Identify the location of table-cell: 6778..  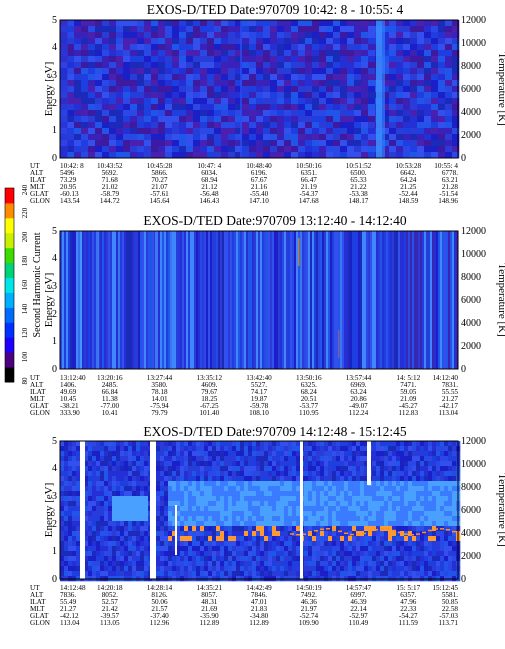
(450, 173).